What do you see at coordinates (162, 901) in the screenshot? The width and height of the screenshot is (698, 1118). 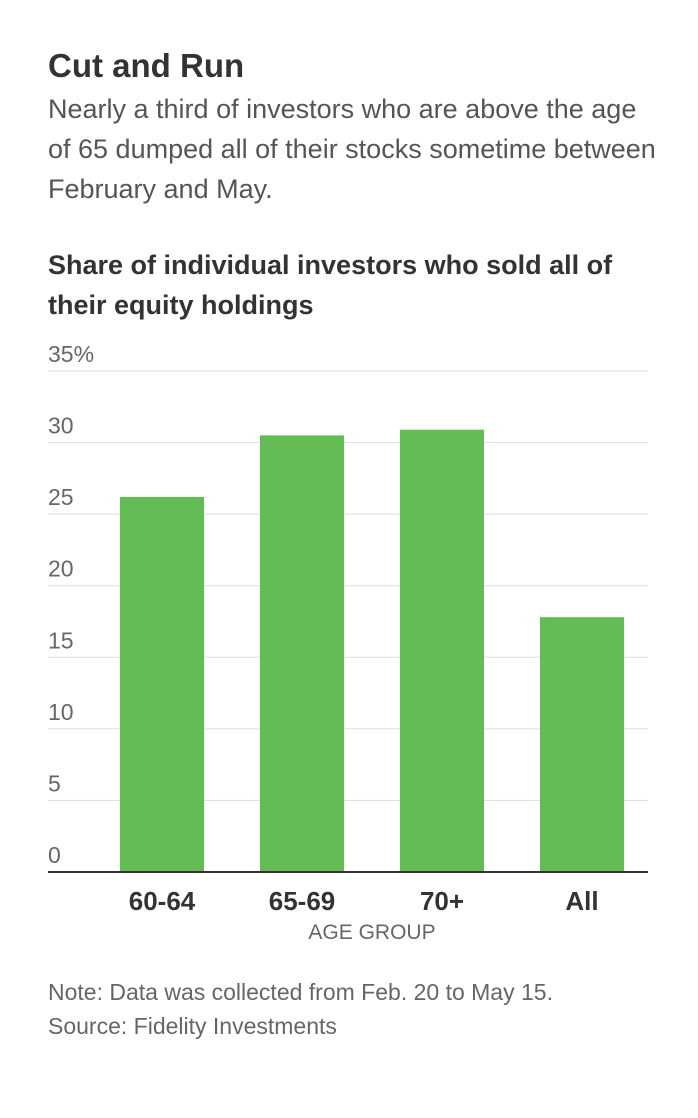 I see `x-tick-label: 60-64` at bounding box center [162, 901].